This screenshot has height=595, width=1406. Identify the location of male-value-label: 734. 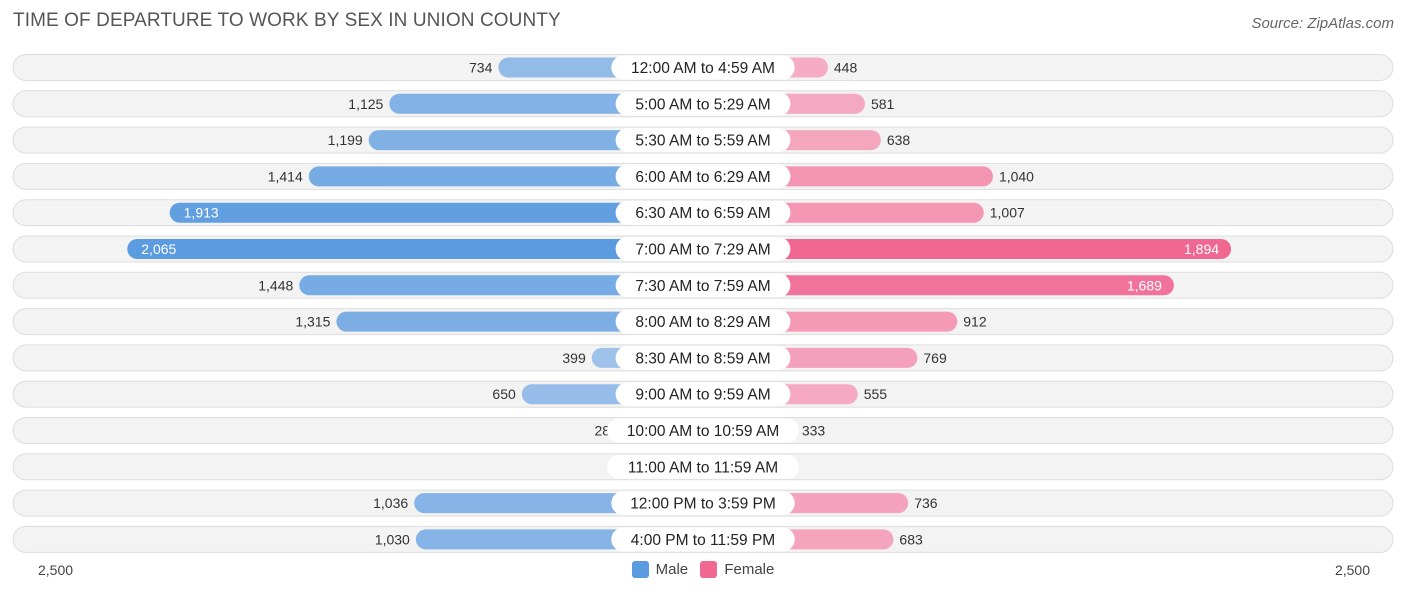
(481, 68).